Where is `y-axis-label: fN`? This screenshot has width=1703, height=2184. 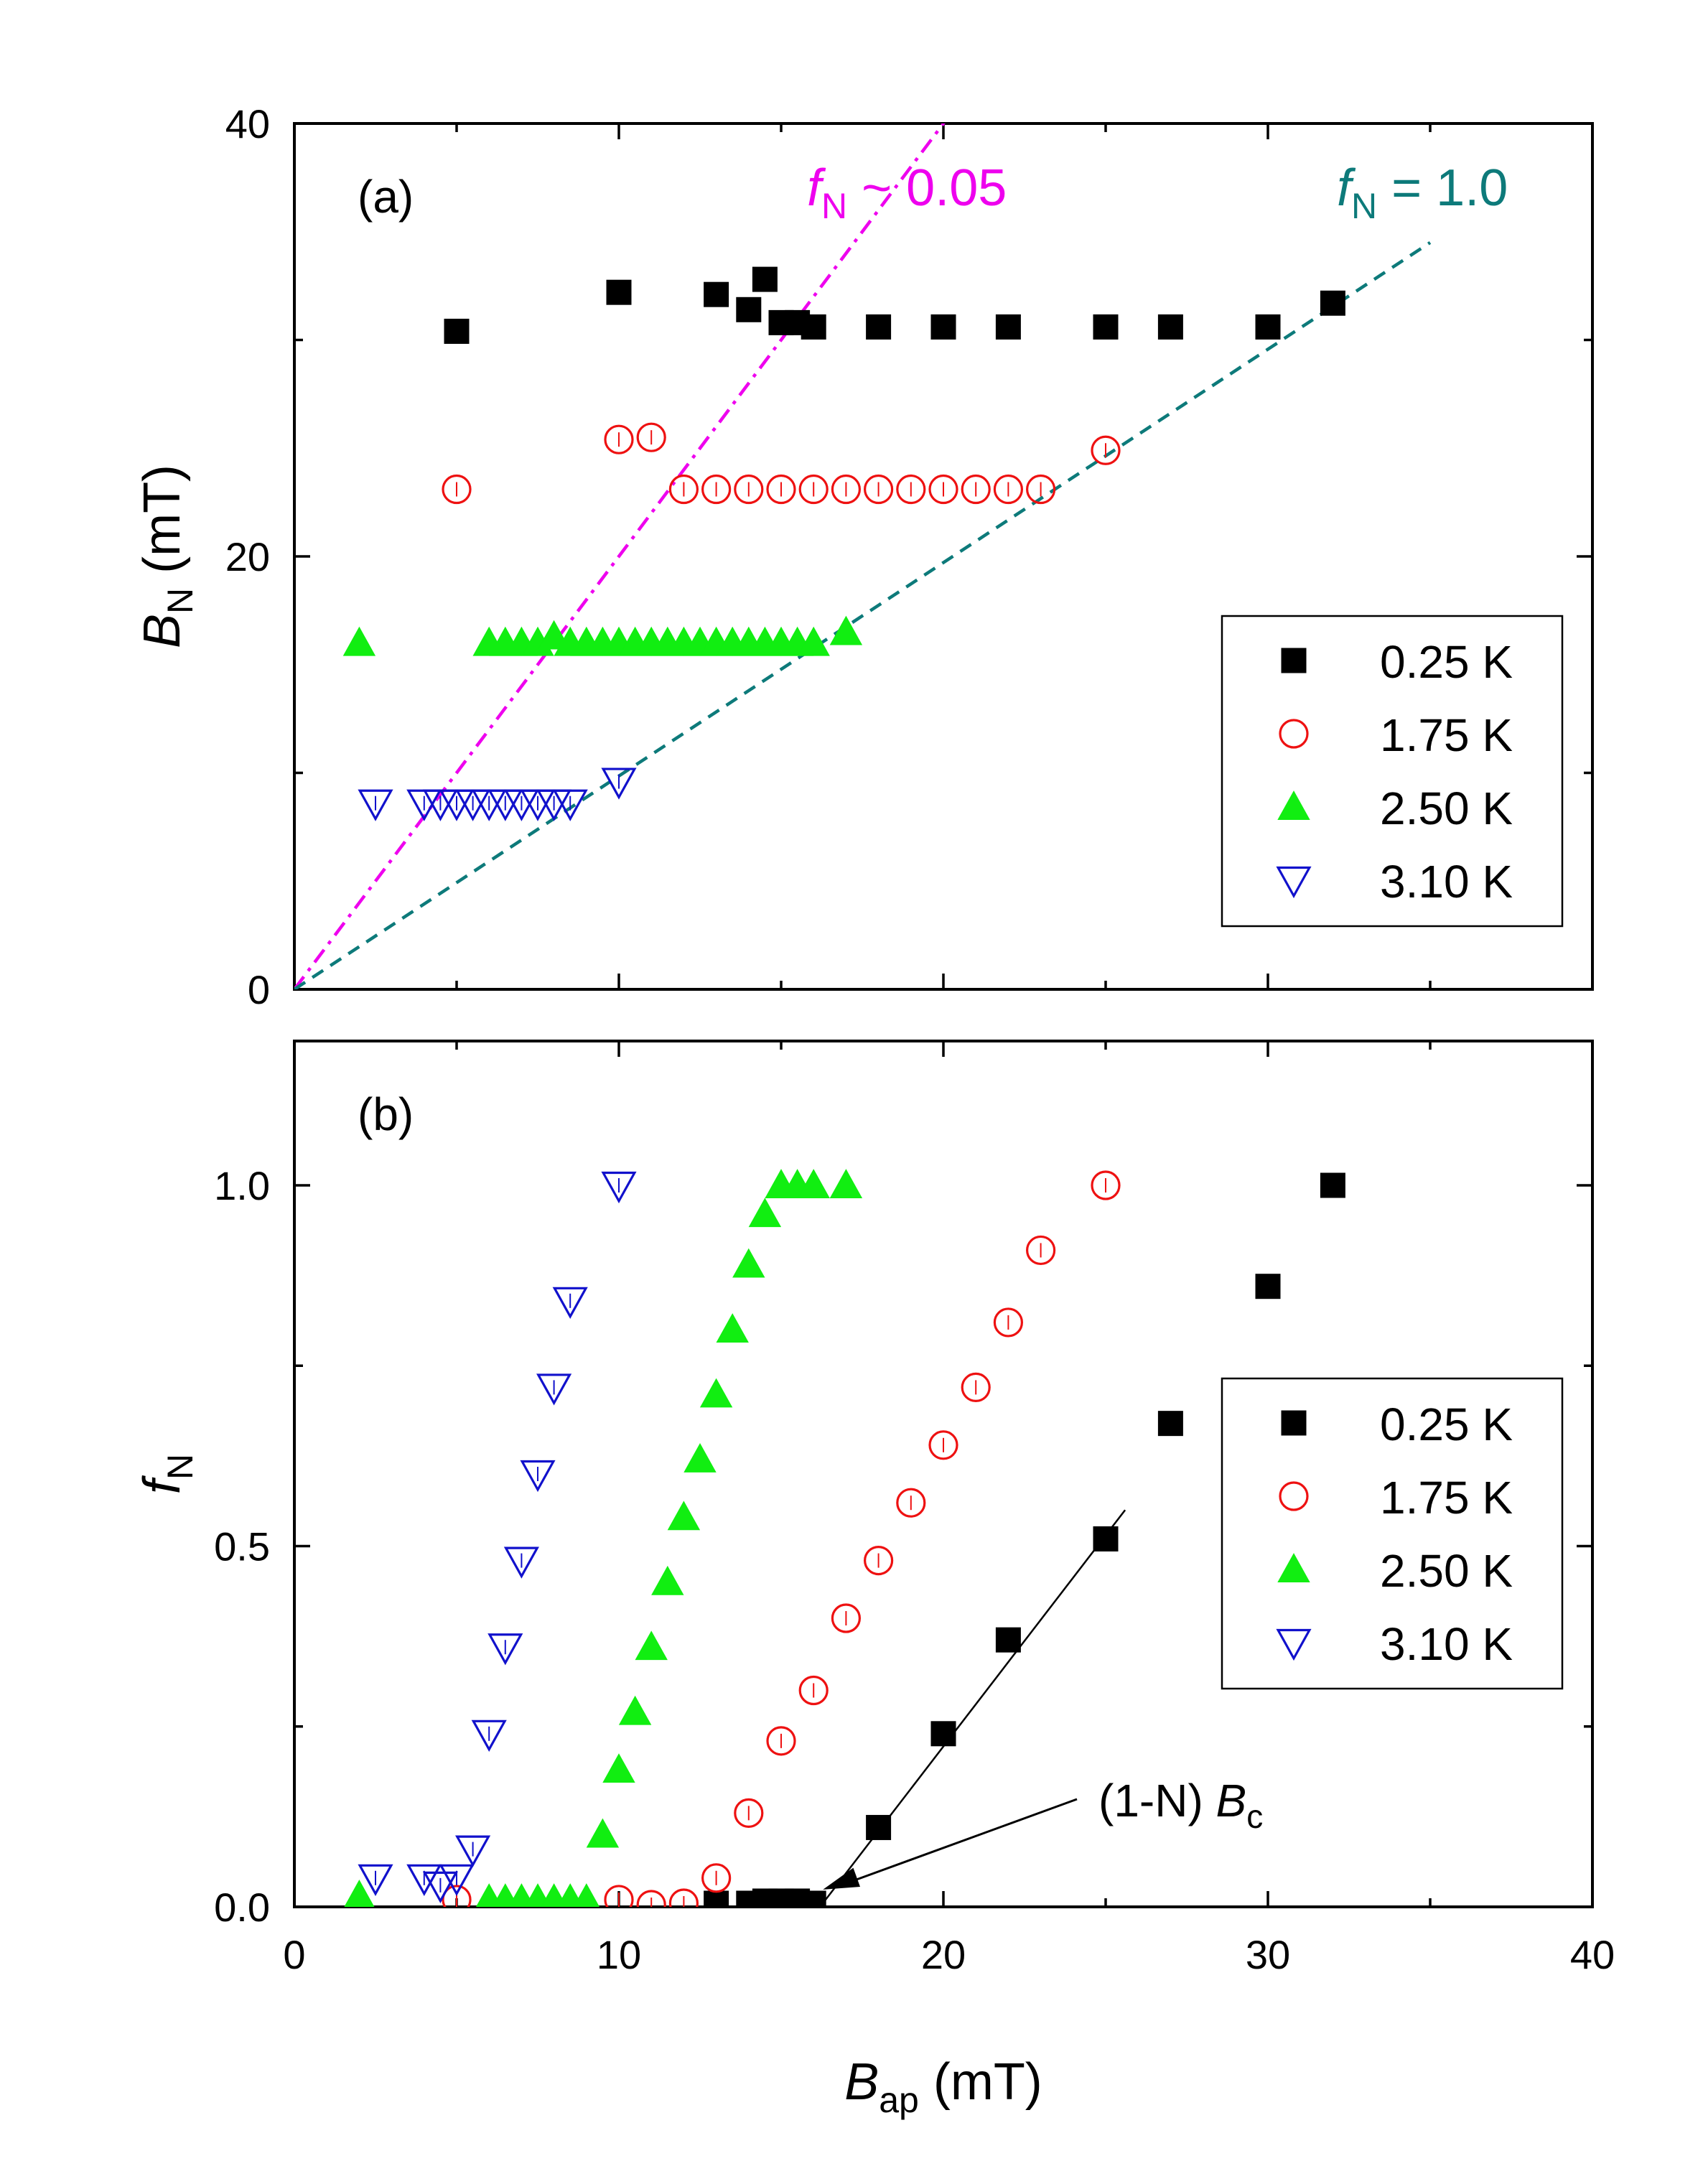 y-axis-label: fN is located at coordinates (167, 1474).